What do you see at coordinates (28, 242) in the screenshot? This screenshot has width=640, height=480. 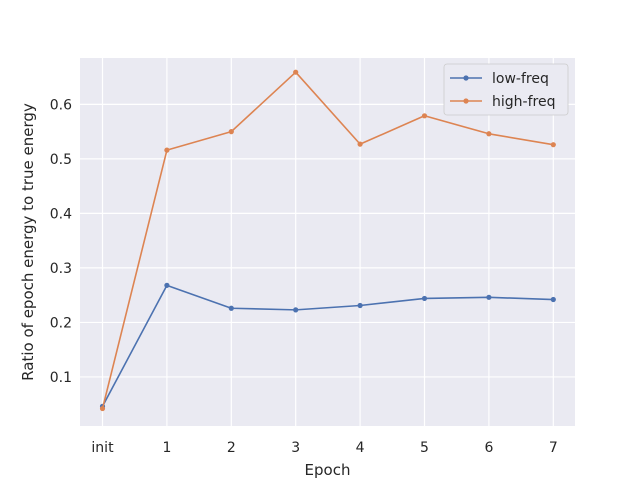 I see `y-axis-title: Ratio of epoch energy to true energy` at bounding box center [28, 242].